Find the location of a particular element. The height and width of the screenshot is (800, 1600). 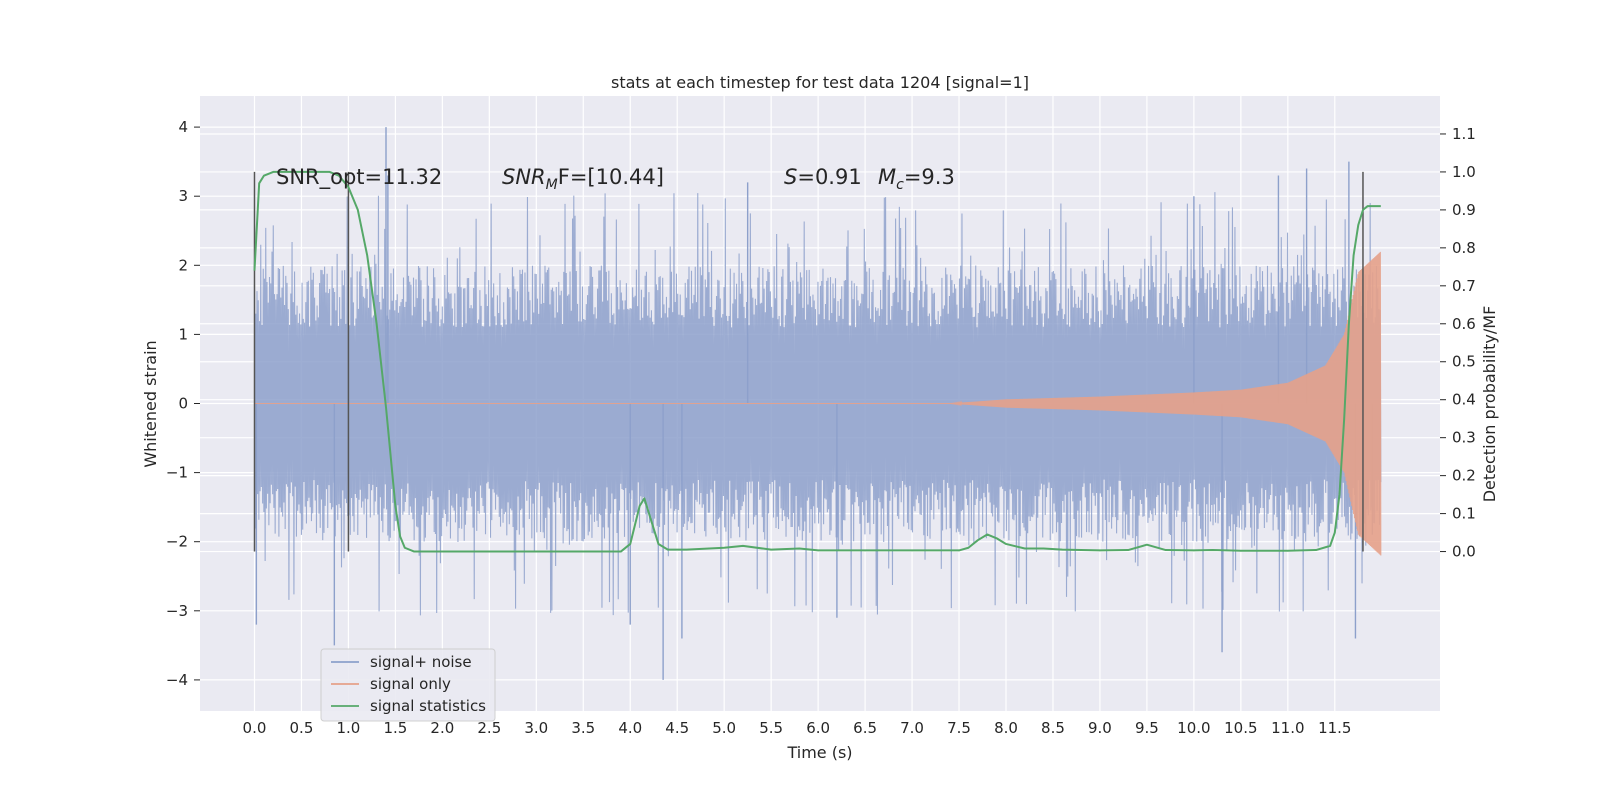

annotation-s: S=0.91 is located at coordinates (823, 177).